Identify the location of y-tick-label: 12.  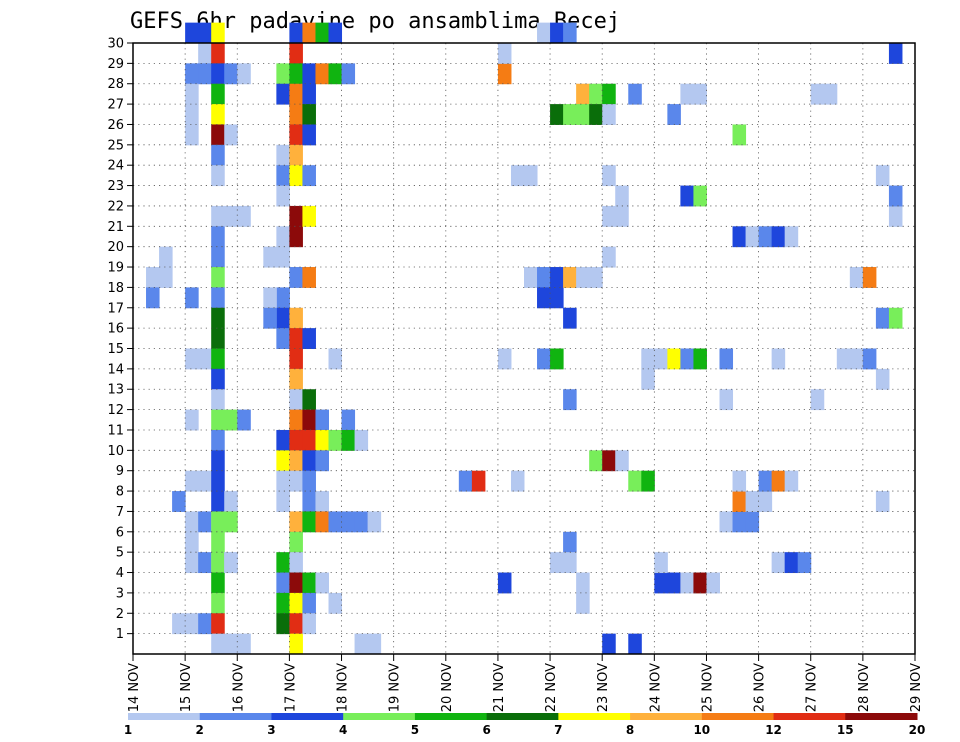
(115, 410).